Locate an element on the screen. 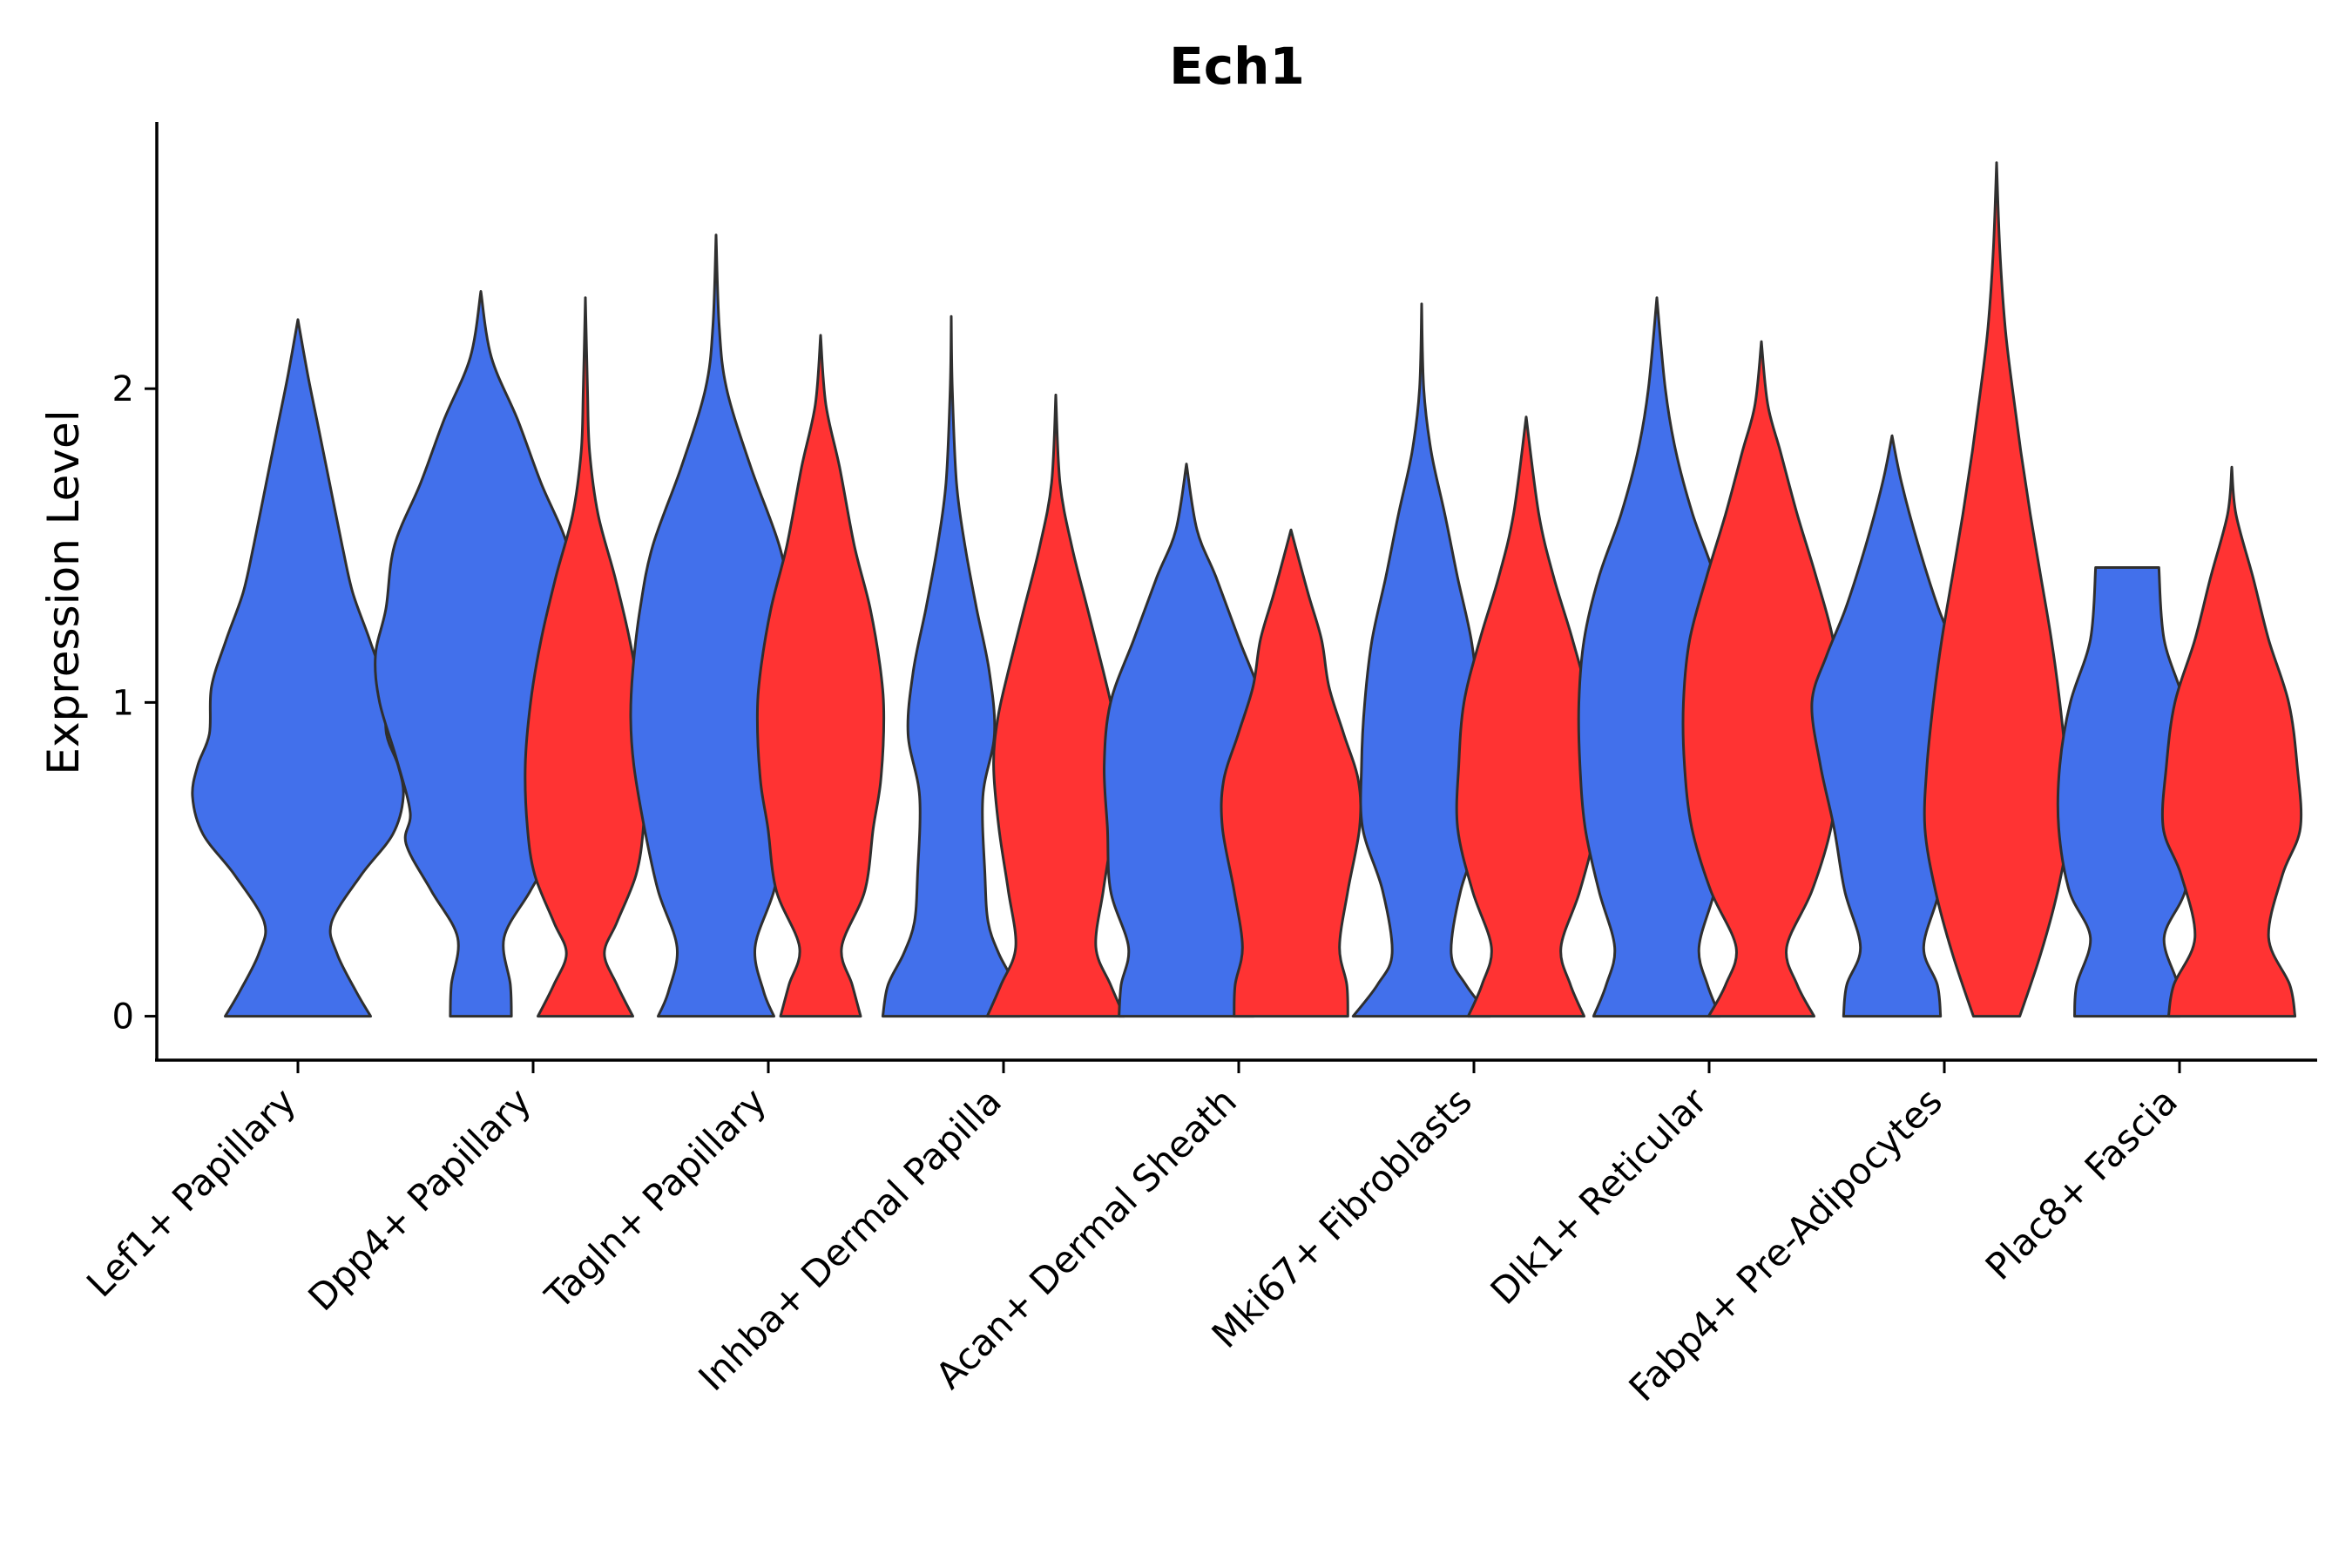 The image size is (2352, 1568). x-tick-label: Mki67+ Fibroblasts is located at coordinates (1342, 1217).